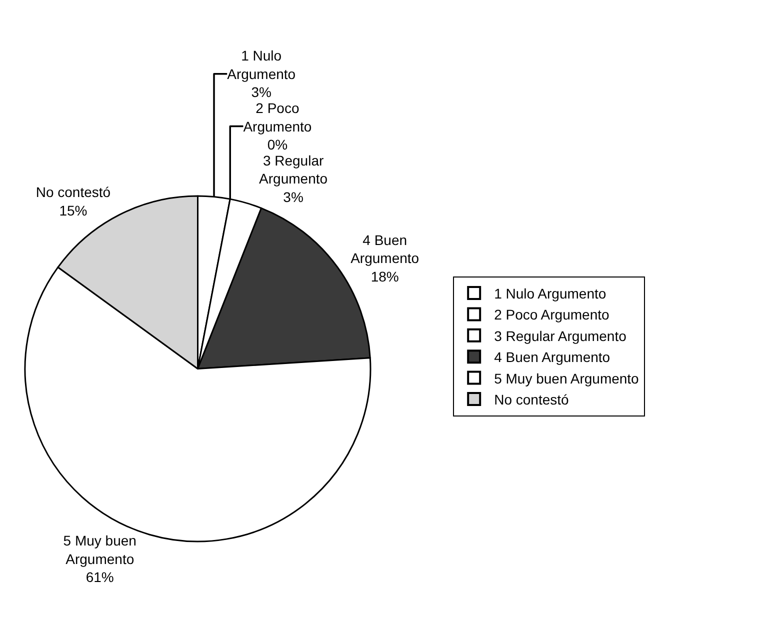 The height and width of the screenshot is (633, 771). Describe the element at coordinates (99, 549) in the screenshot. I see `slice-label: 5 Muy buen Argumento` at that location.